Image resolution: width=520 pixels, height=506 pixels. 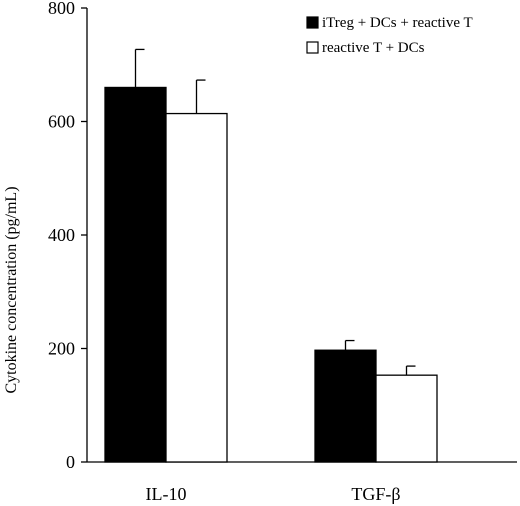 I want to click on chart-legend: iTreg + DCs + reactive T reactive T + DCs, so click(x=389, y=35).